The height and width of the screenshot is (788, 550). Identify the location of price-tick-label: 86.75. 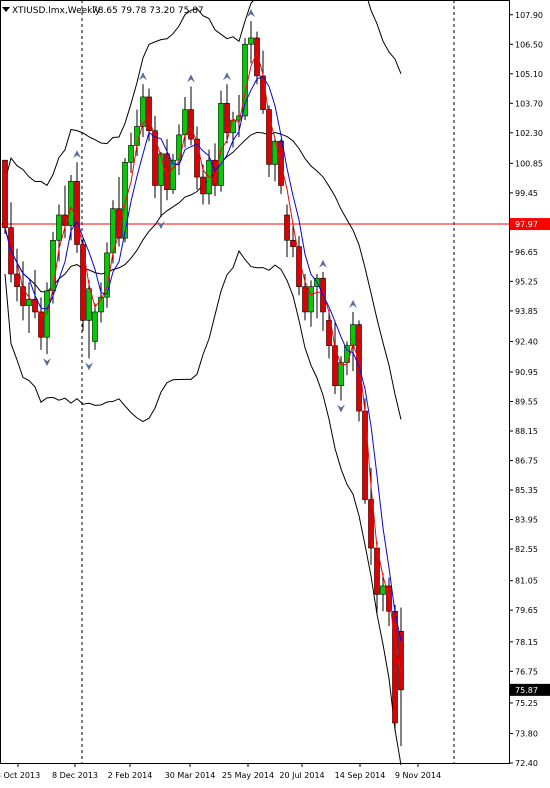
(526, 461).